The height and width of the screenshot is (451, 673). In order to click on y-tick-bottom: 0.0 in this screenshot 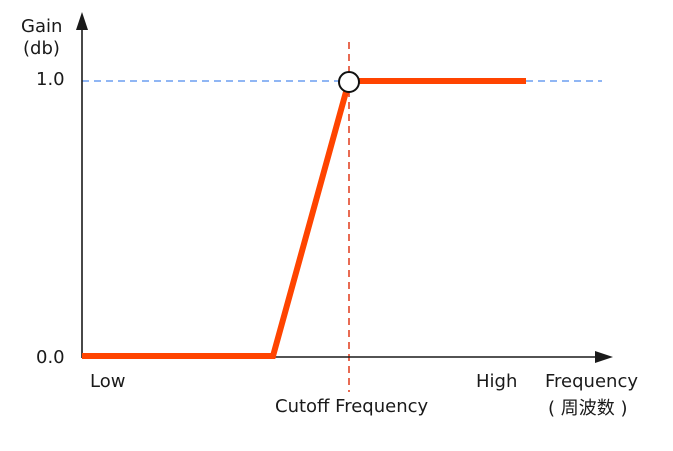, I will do `click(50, 357)`.